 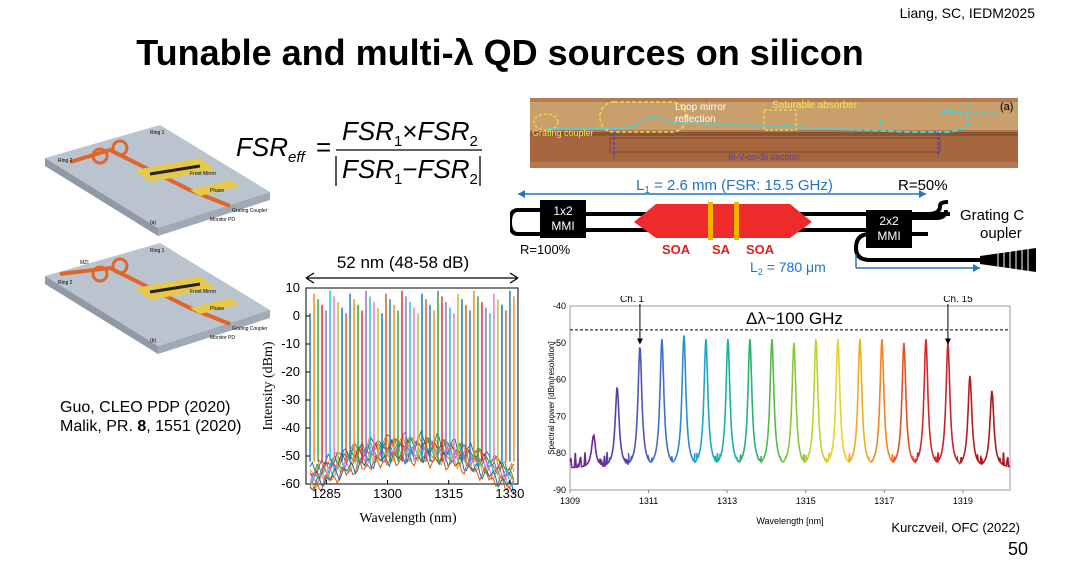 What do you see at coordinates (723, 221) in the screenshot?
I see `gain-section` at bounding box center [723, 221].